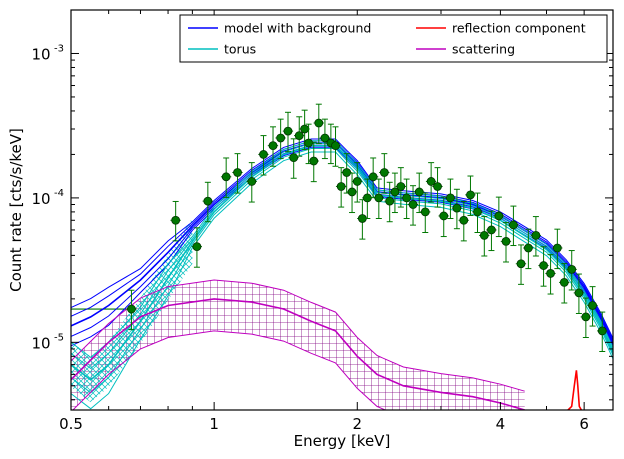 This screenshot has width=624, height=459. Describe the element at coordinates (59, 337) in the screenshot. I see `y-tick-exponent: -5` at that location.